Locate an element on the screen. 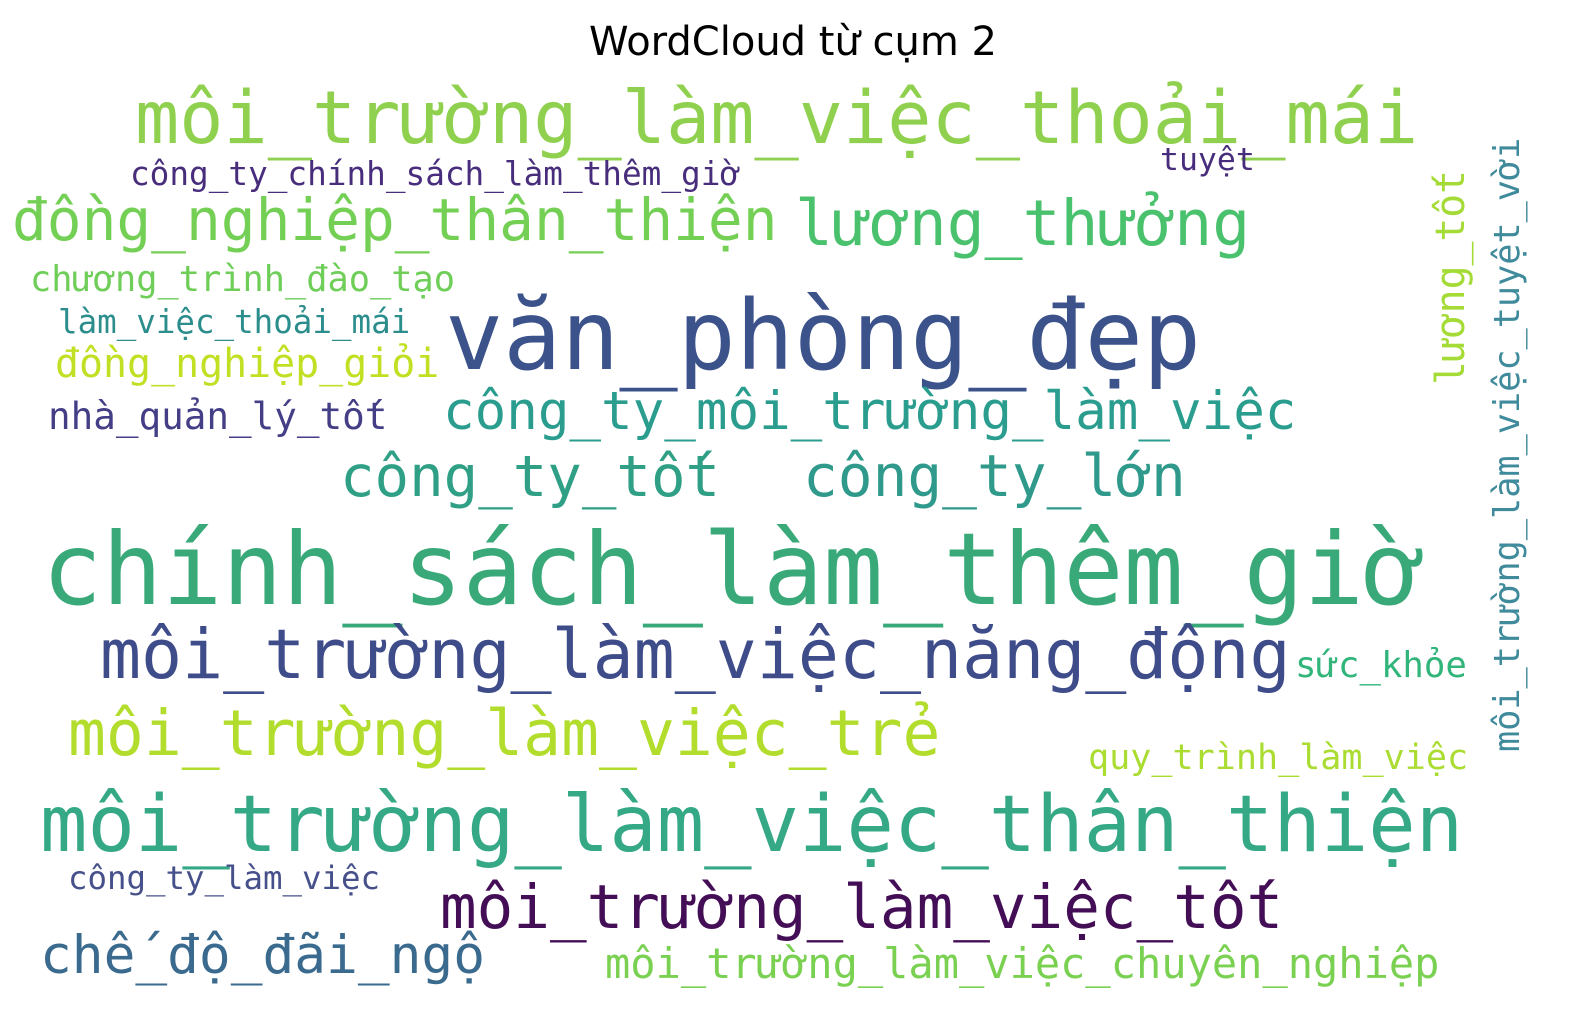 This screenshot has width=1586, height=1028. word-cloud-term: chính_sách_làm_thêm_giờ is located at coordinates (733, 569).